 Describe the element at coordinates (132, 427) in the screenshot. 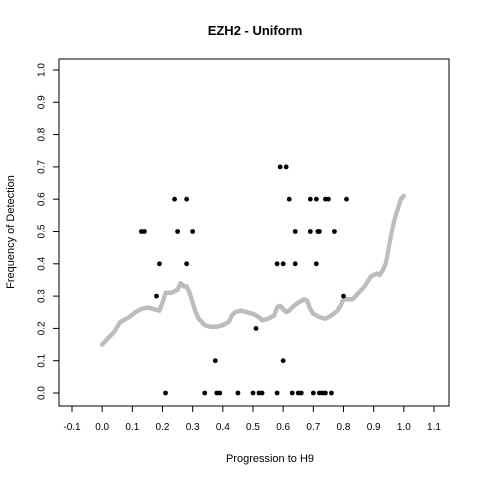

I see `x-tick-label: 0.1` at that location.